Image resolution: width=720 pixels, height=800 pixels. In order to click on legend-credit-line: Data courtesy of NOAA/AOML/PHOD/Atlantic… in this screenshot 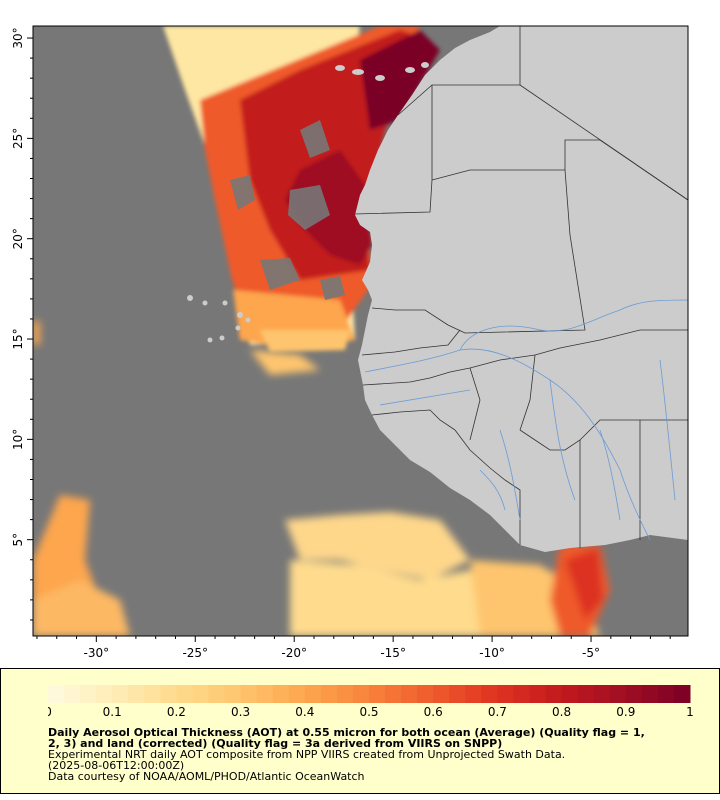, I will do `click(206, 776)`.